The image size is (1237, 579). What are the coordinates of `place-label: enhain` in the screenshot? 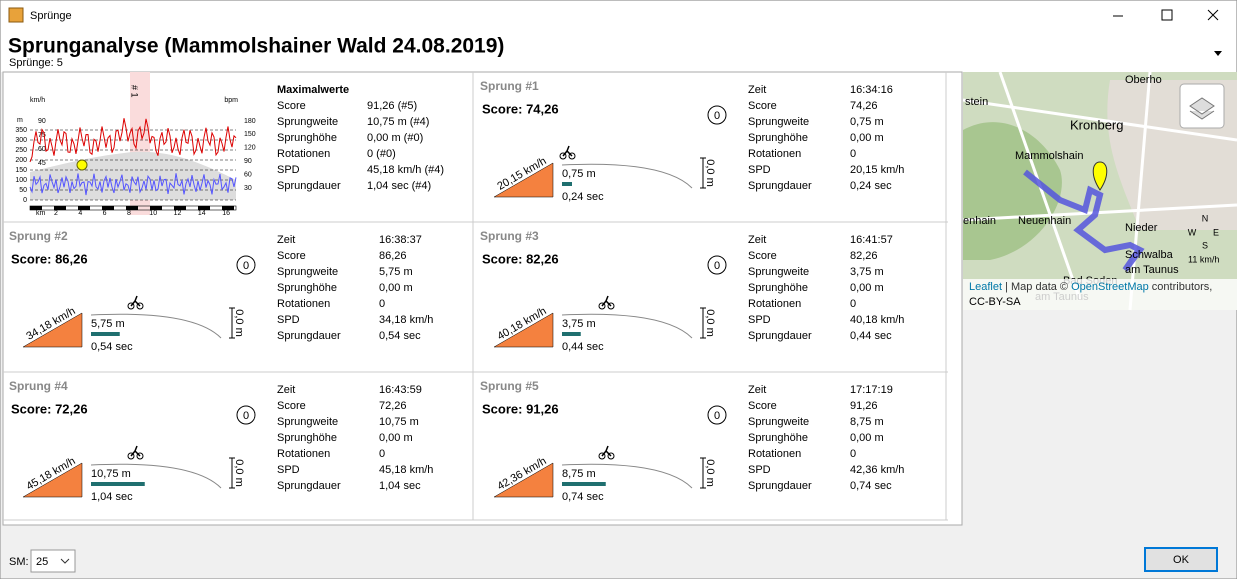 It's located at (979, 221).